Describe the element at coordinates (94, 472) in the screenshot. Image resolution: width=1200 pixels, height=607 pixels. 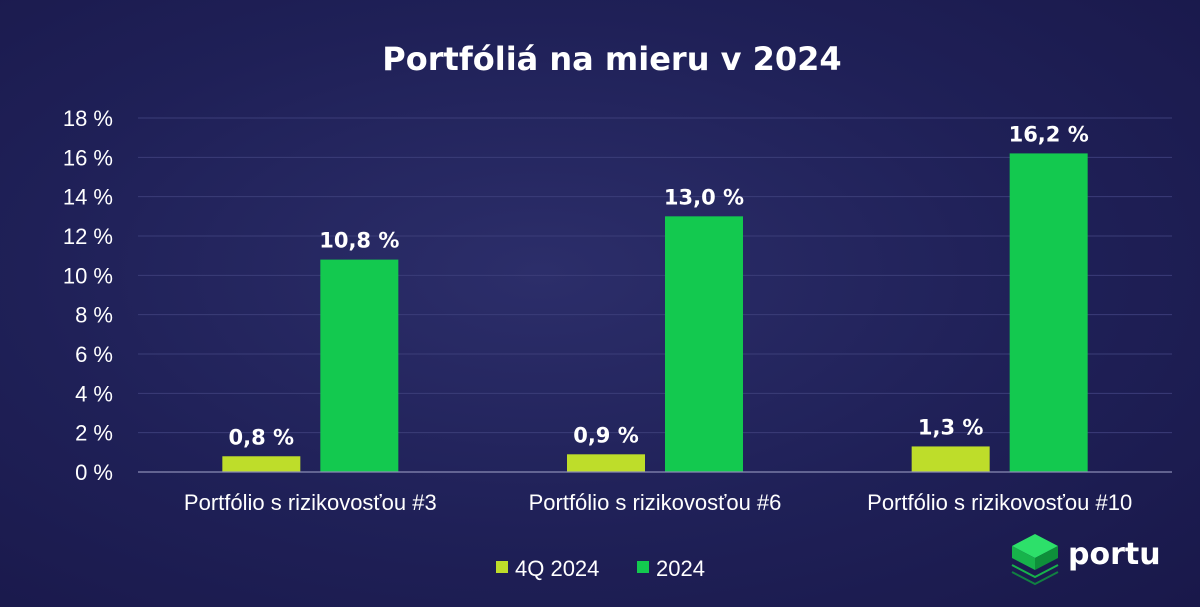
I see `y-tick-label: 0 %` at that location.